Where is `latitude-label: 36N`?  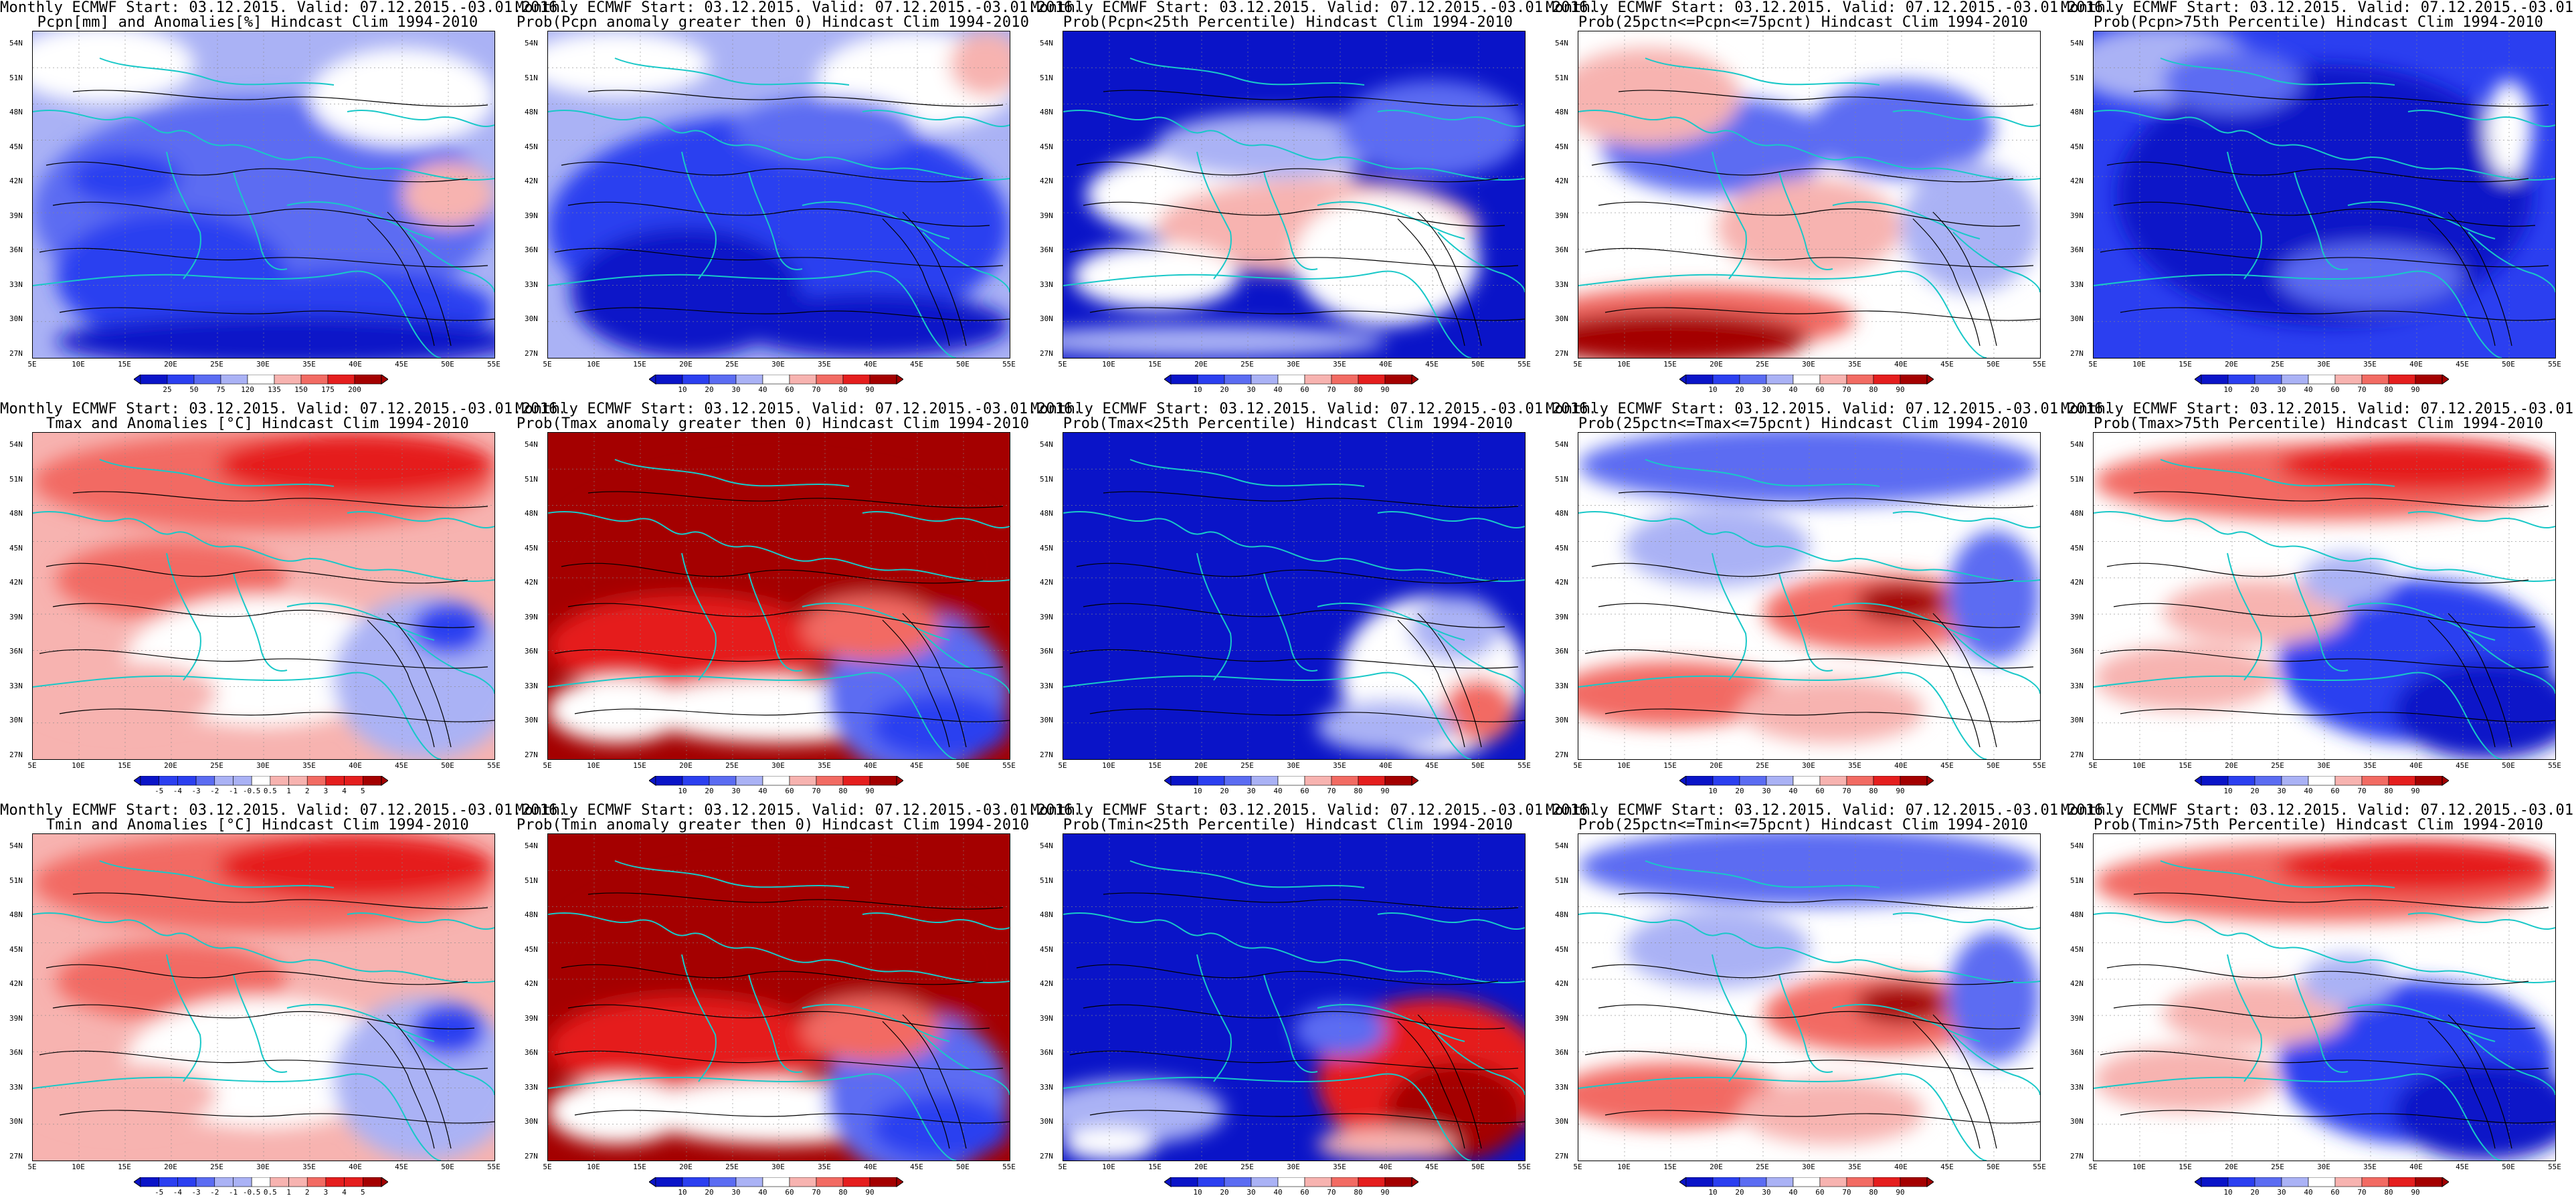 latitude-label: 36N is located at coordinates (1046, 651).